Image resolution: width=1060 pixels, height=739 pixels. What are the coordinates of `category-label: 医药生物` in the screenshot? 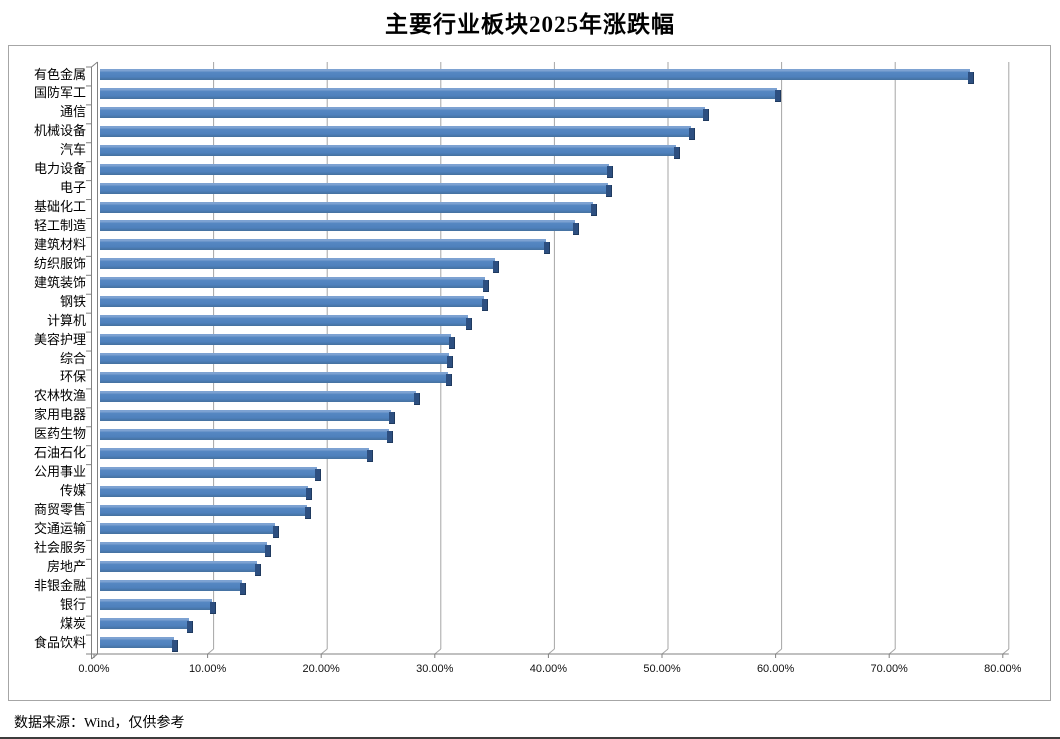 It's located at (59, 434).